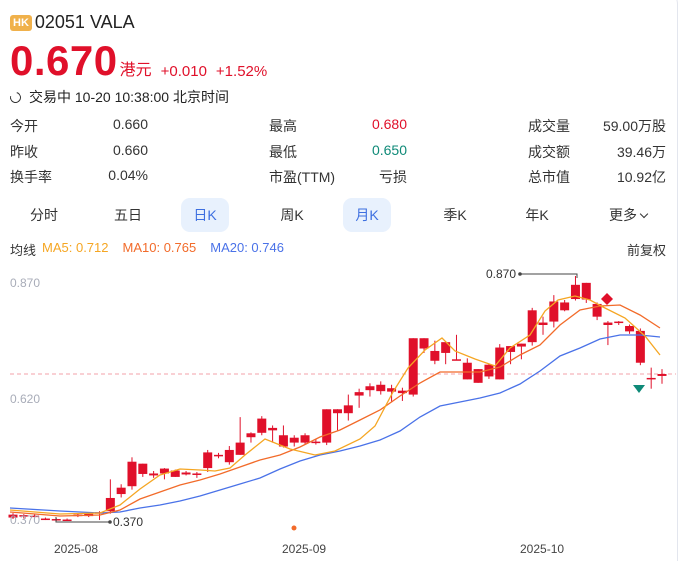  I want to click on x-tick-label: 2025-08, so click(76, 549).